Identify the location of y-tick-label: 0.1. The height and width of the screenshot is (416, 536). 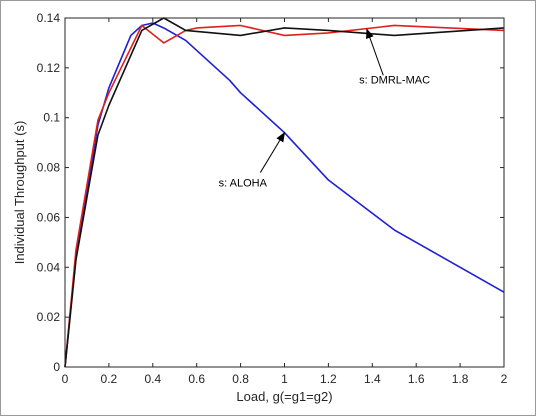
(51, 118).